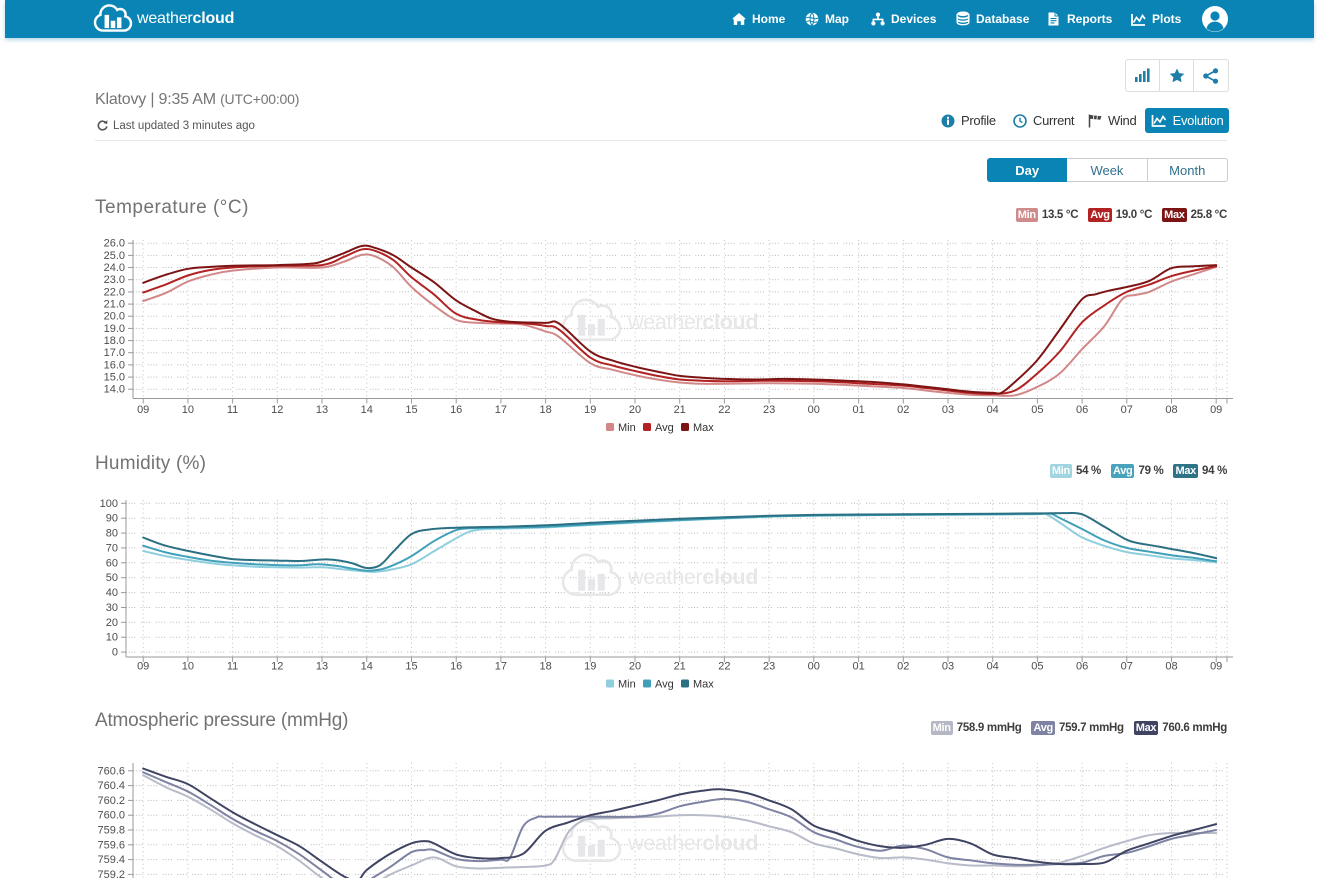 Image resolution: width=1320 pixels, height=878 pixels. I want to click on svg-text: 16.0, so click(114, 365).